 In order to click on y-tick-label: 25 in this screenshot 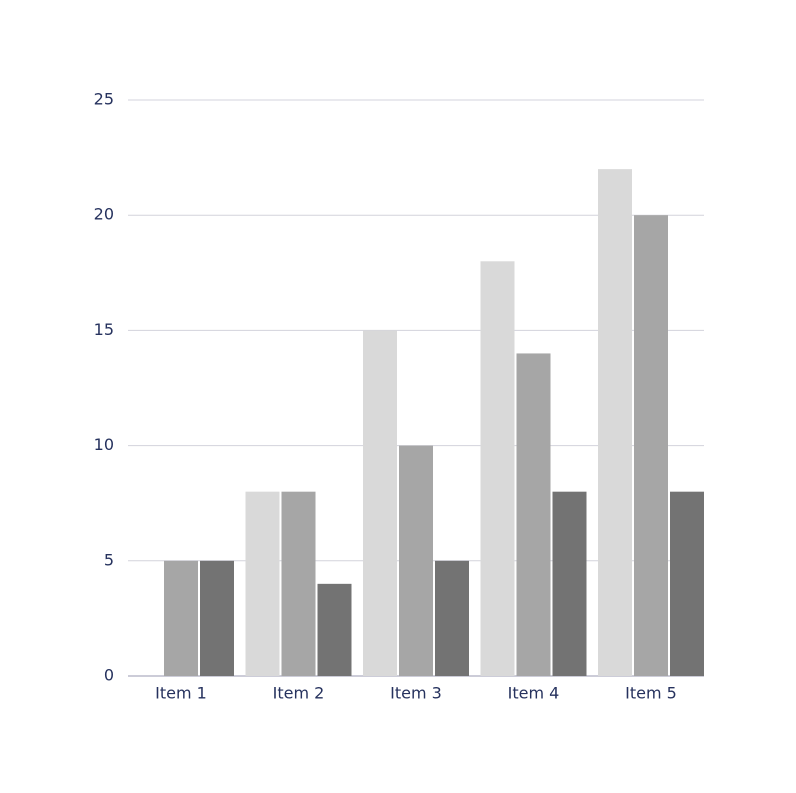, I will do `click(104, 99)`.